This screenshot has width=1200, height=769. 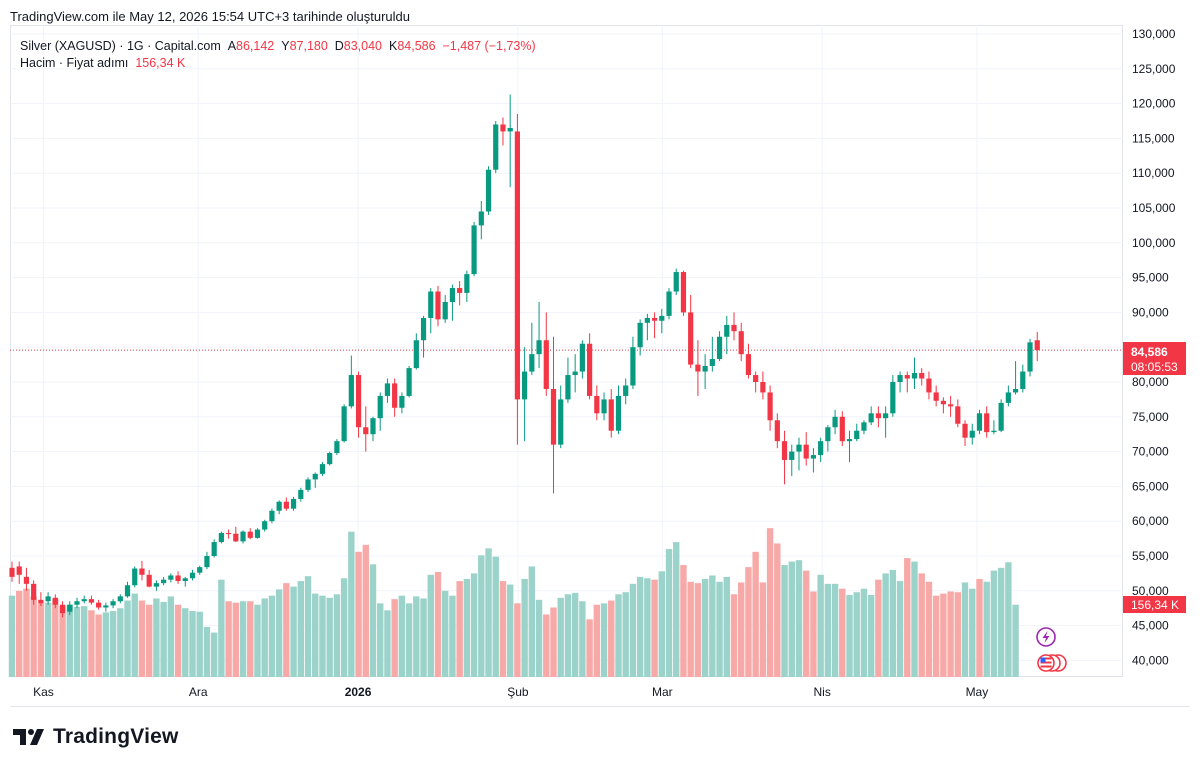 I want to click on y-tick-label: 75,000, so click(x=1150, y=417).